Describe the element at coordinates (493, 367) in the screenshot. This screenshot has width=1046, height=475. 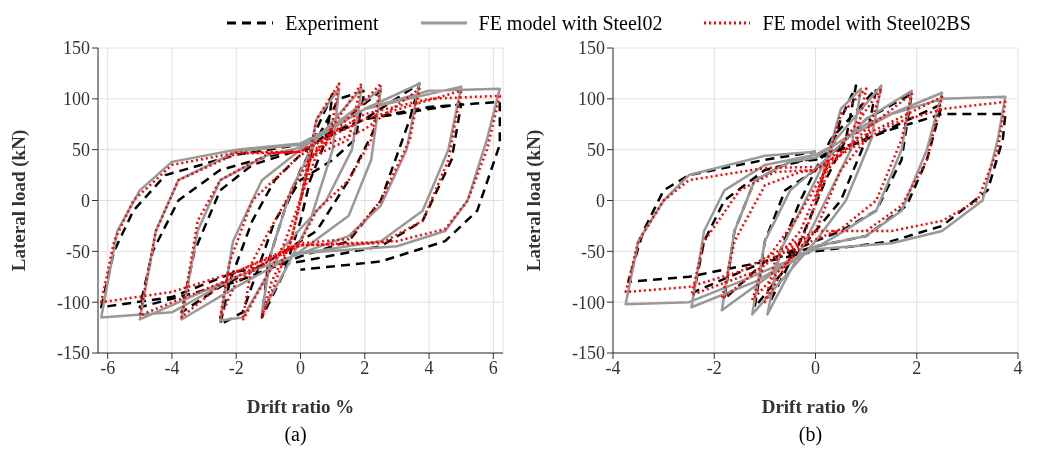
I see `x-tick-label: 6` at that location.